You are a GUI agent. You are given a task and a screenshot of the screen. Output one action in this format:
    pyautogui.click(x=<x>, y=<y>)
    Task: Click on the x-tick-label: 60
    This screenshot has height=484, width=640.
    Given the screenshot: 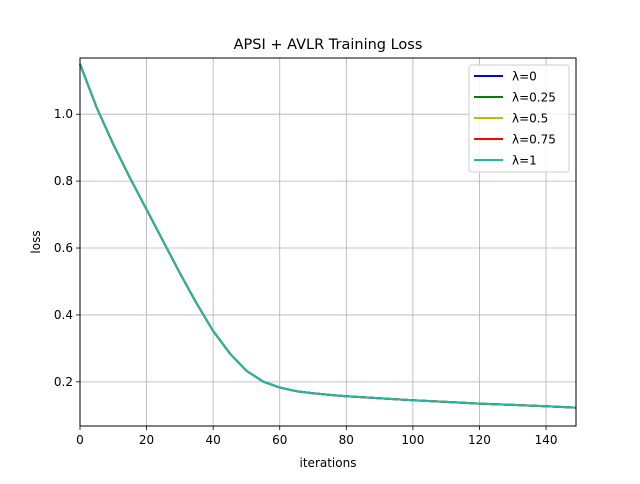 What is the action you would take?
    pyautogui.click(x=279, y=440)
    